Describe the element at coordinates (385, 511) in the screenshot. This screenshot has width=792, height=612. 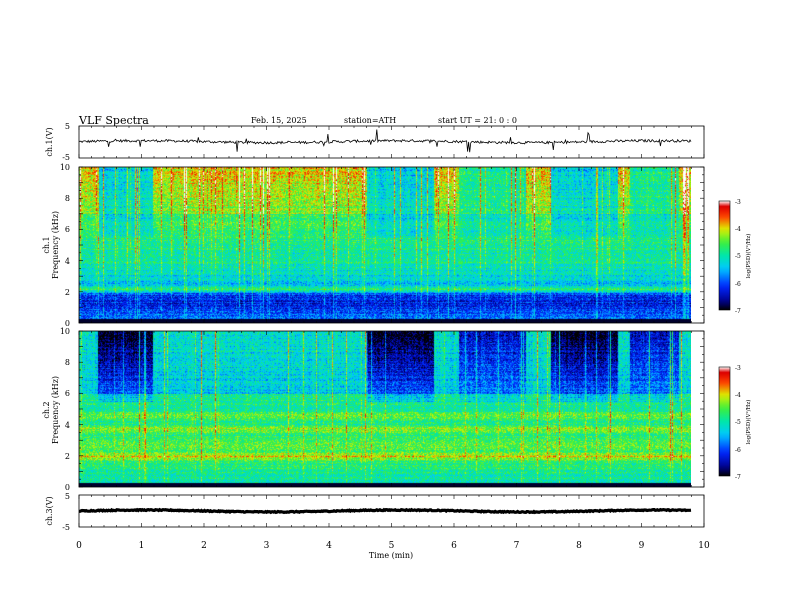
I see `ch3-waveform-line` at that location.